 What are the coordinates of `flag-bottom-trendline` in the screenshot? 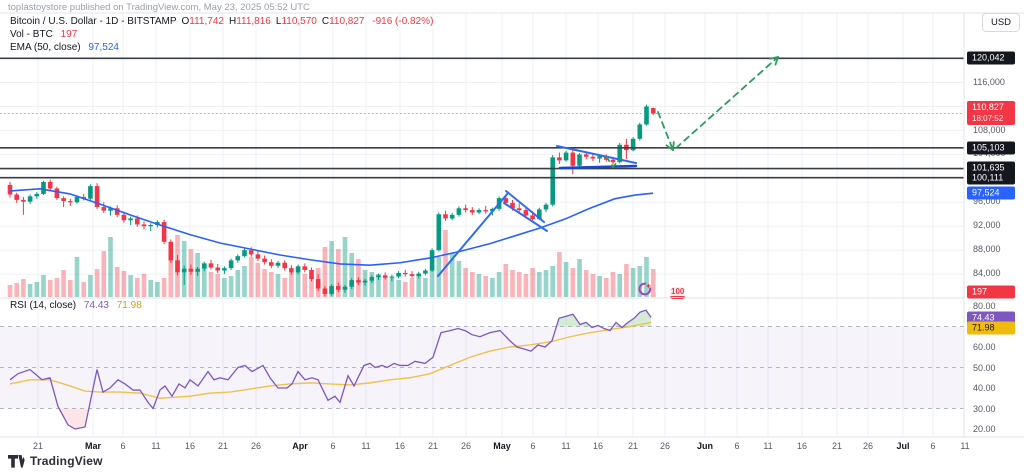 It's located at (525, 217).